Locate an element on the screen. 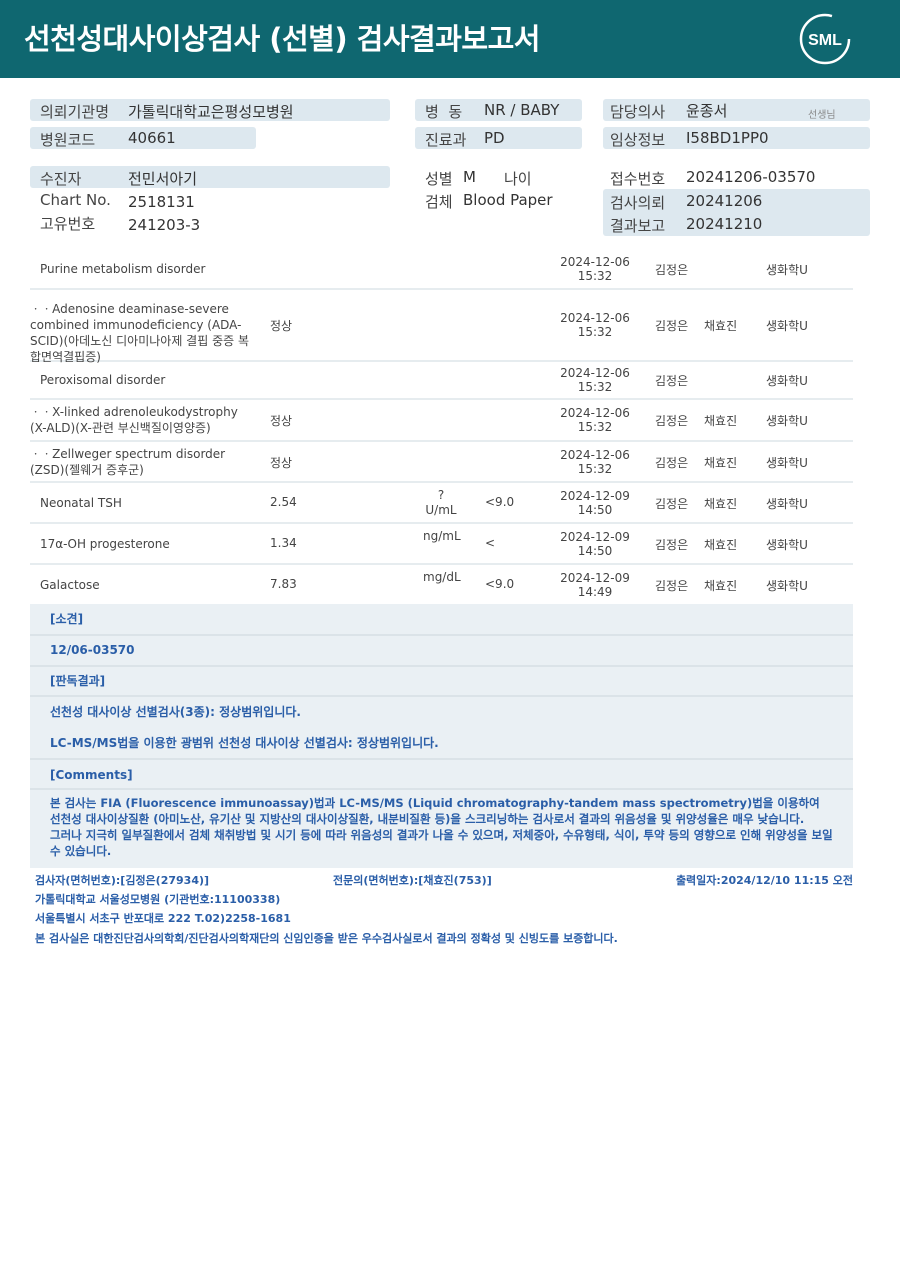 The image size is (900, 1271). finding-label: [소견] is located at coordinates (441, 620).